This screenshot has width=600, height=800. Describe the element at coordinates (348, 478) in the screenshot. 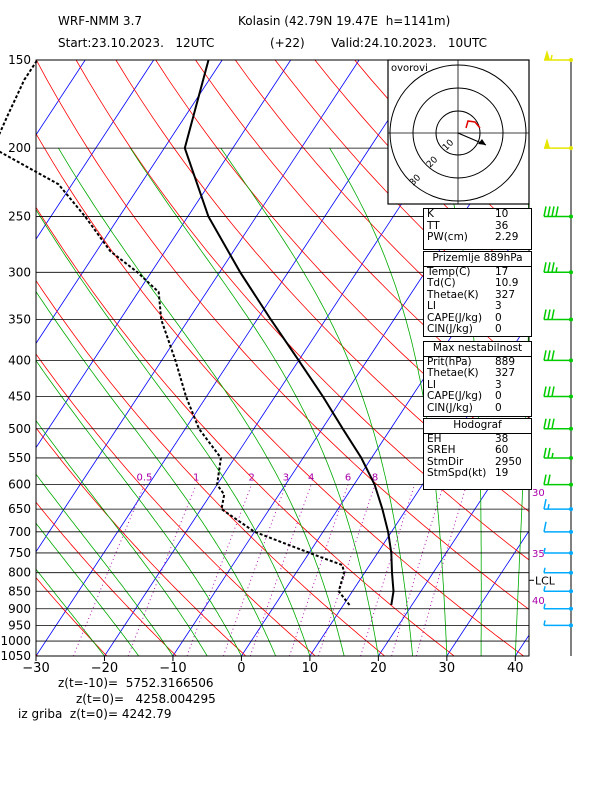

I see `mixing-ratio-label: 6` at that location.